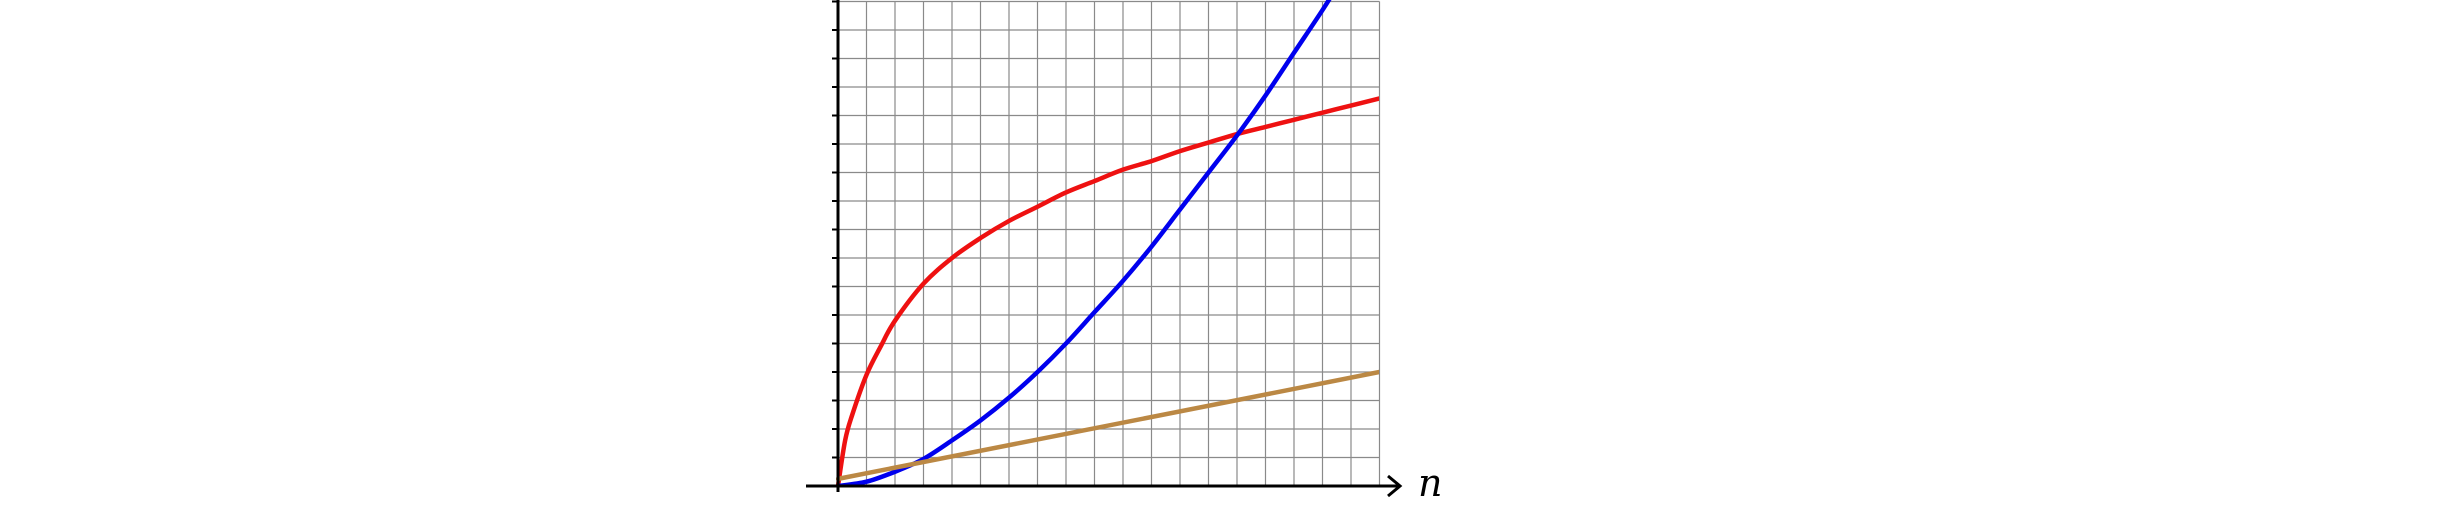  I want to click on x-axis-arrow, so click(1395, 486).